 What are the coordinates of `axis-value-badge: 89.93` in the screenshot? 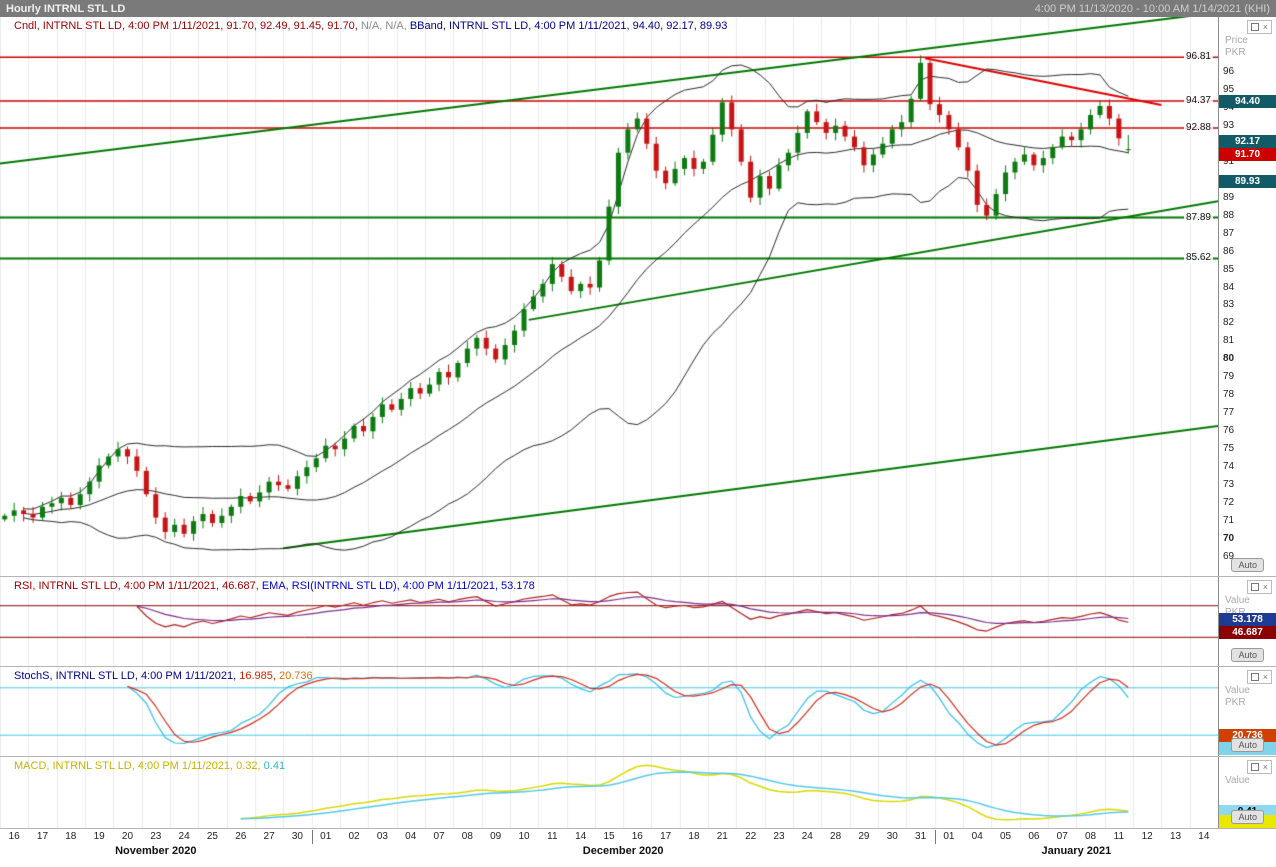 It's located at (1247, 181).